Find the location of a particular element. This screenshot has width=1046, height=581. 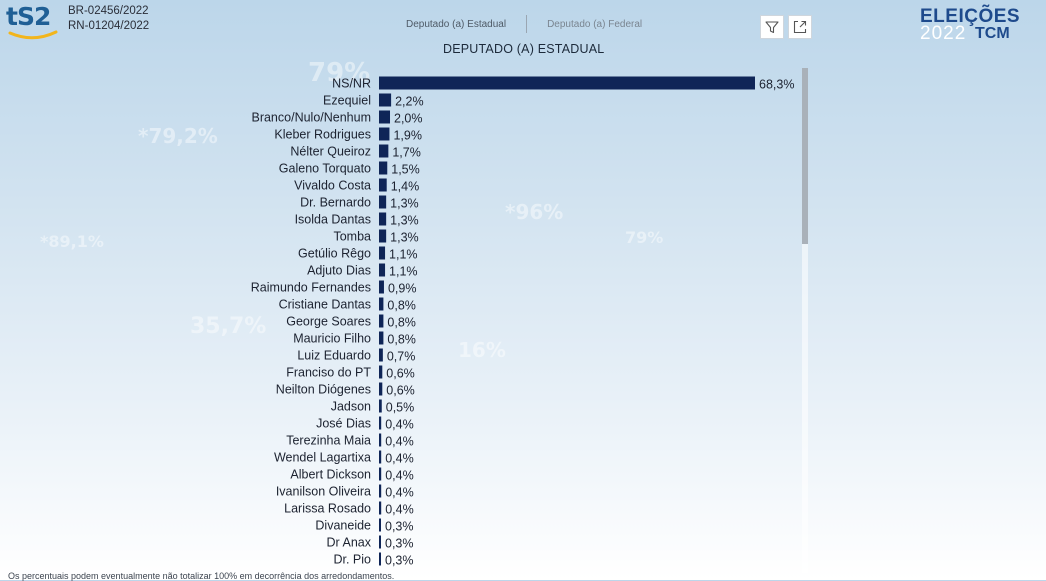

category-label: Franciso do PT is located at coordinates (328, 373).